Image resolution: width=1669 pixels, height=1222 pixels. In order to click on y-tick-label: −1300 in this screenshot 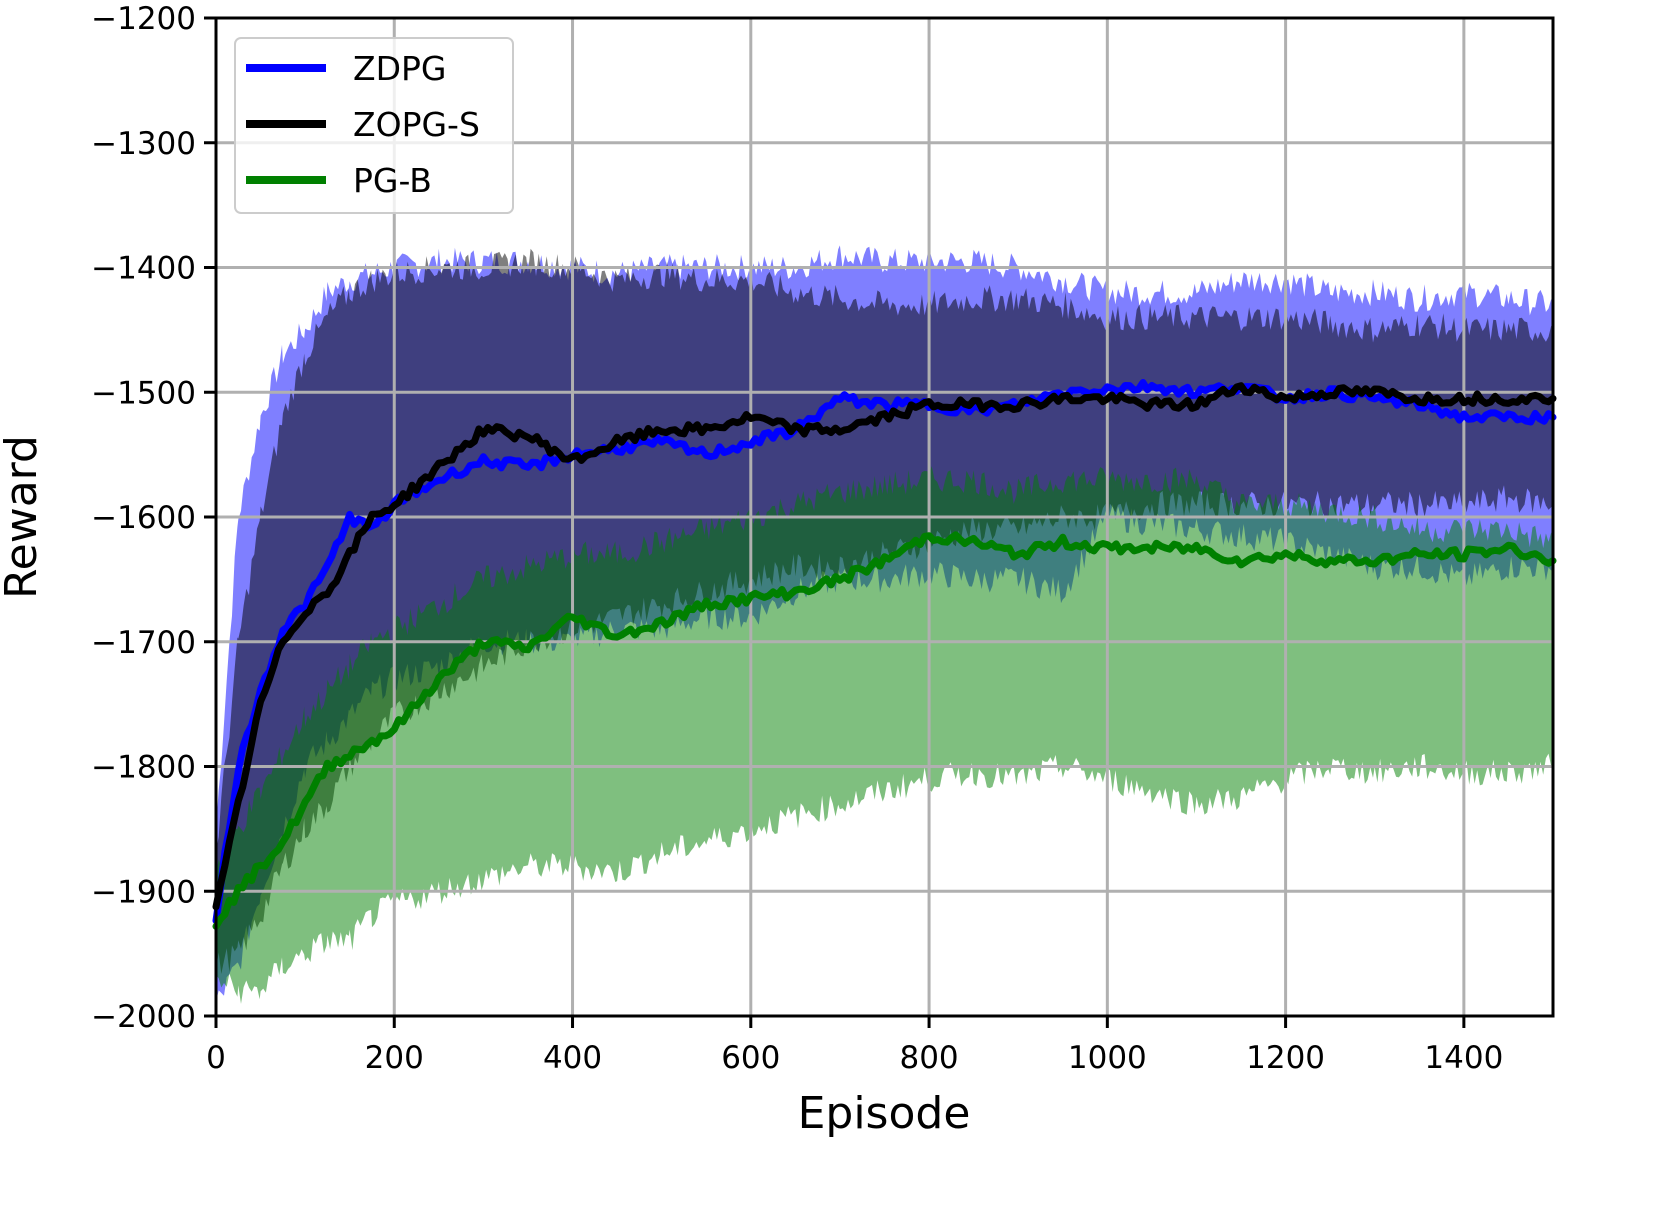, I will do `click(143, 144)`.